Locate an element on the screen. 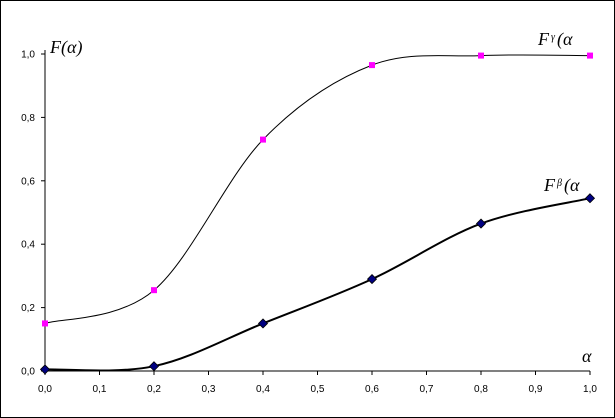 This screenshot has height=418, width=615. x-tick-label: 0,9 is located at coordinates (536, 389).